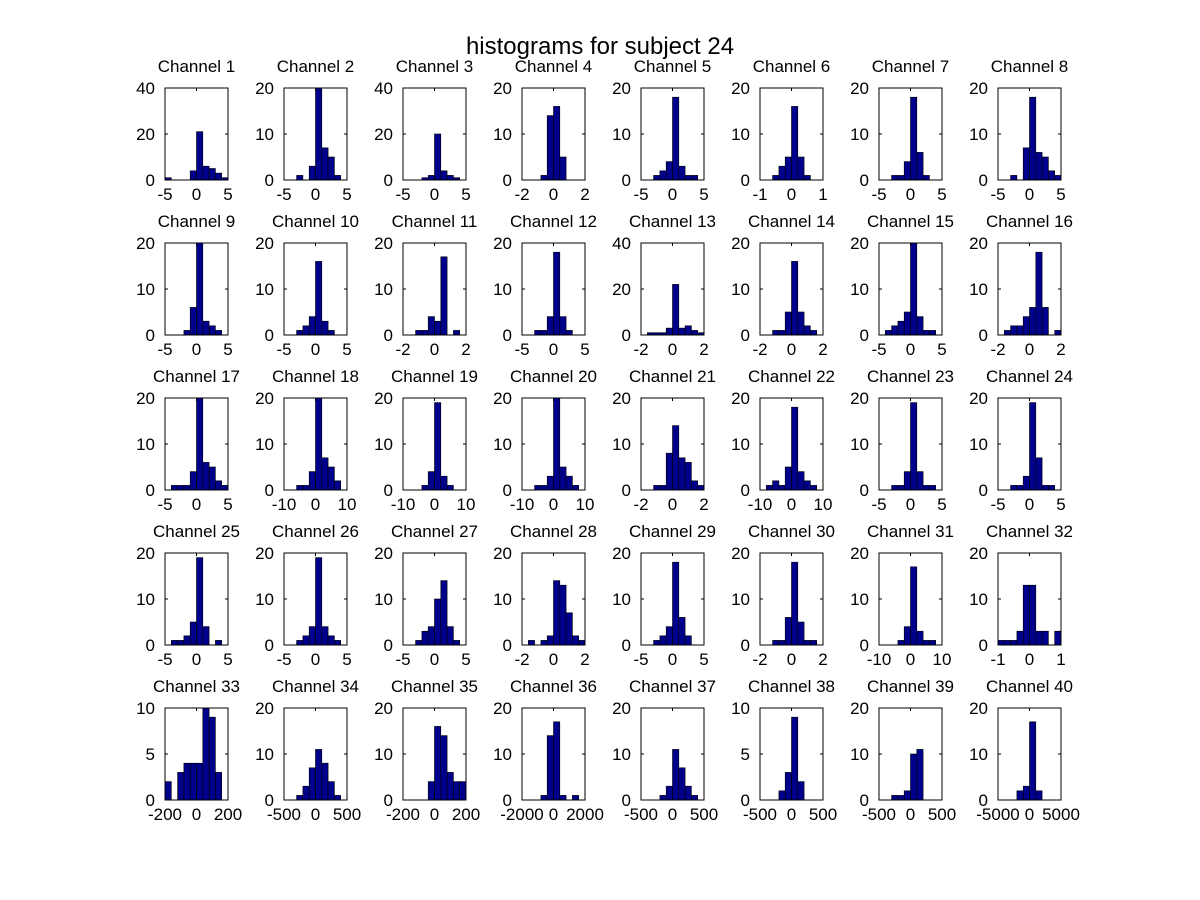 This screenshot has height=900, width=1200. Describe the element at coordinates (672, 221) in the screenshot. I see `subplot-title: Channel 13` at that location.